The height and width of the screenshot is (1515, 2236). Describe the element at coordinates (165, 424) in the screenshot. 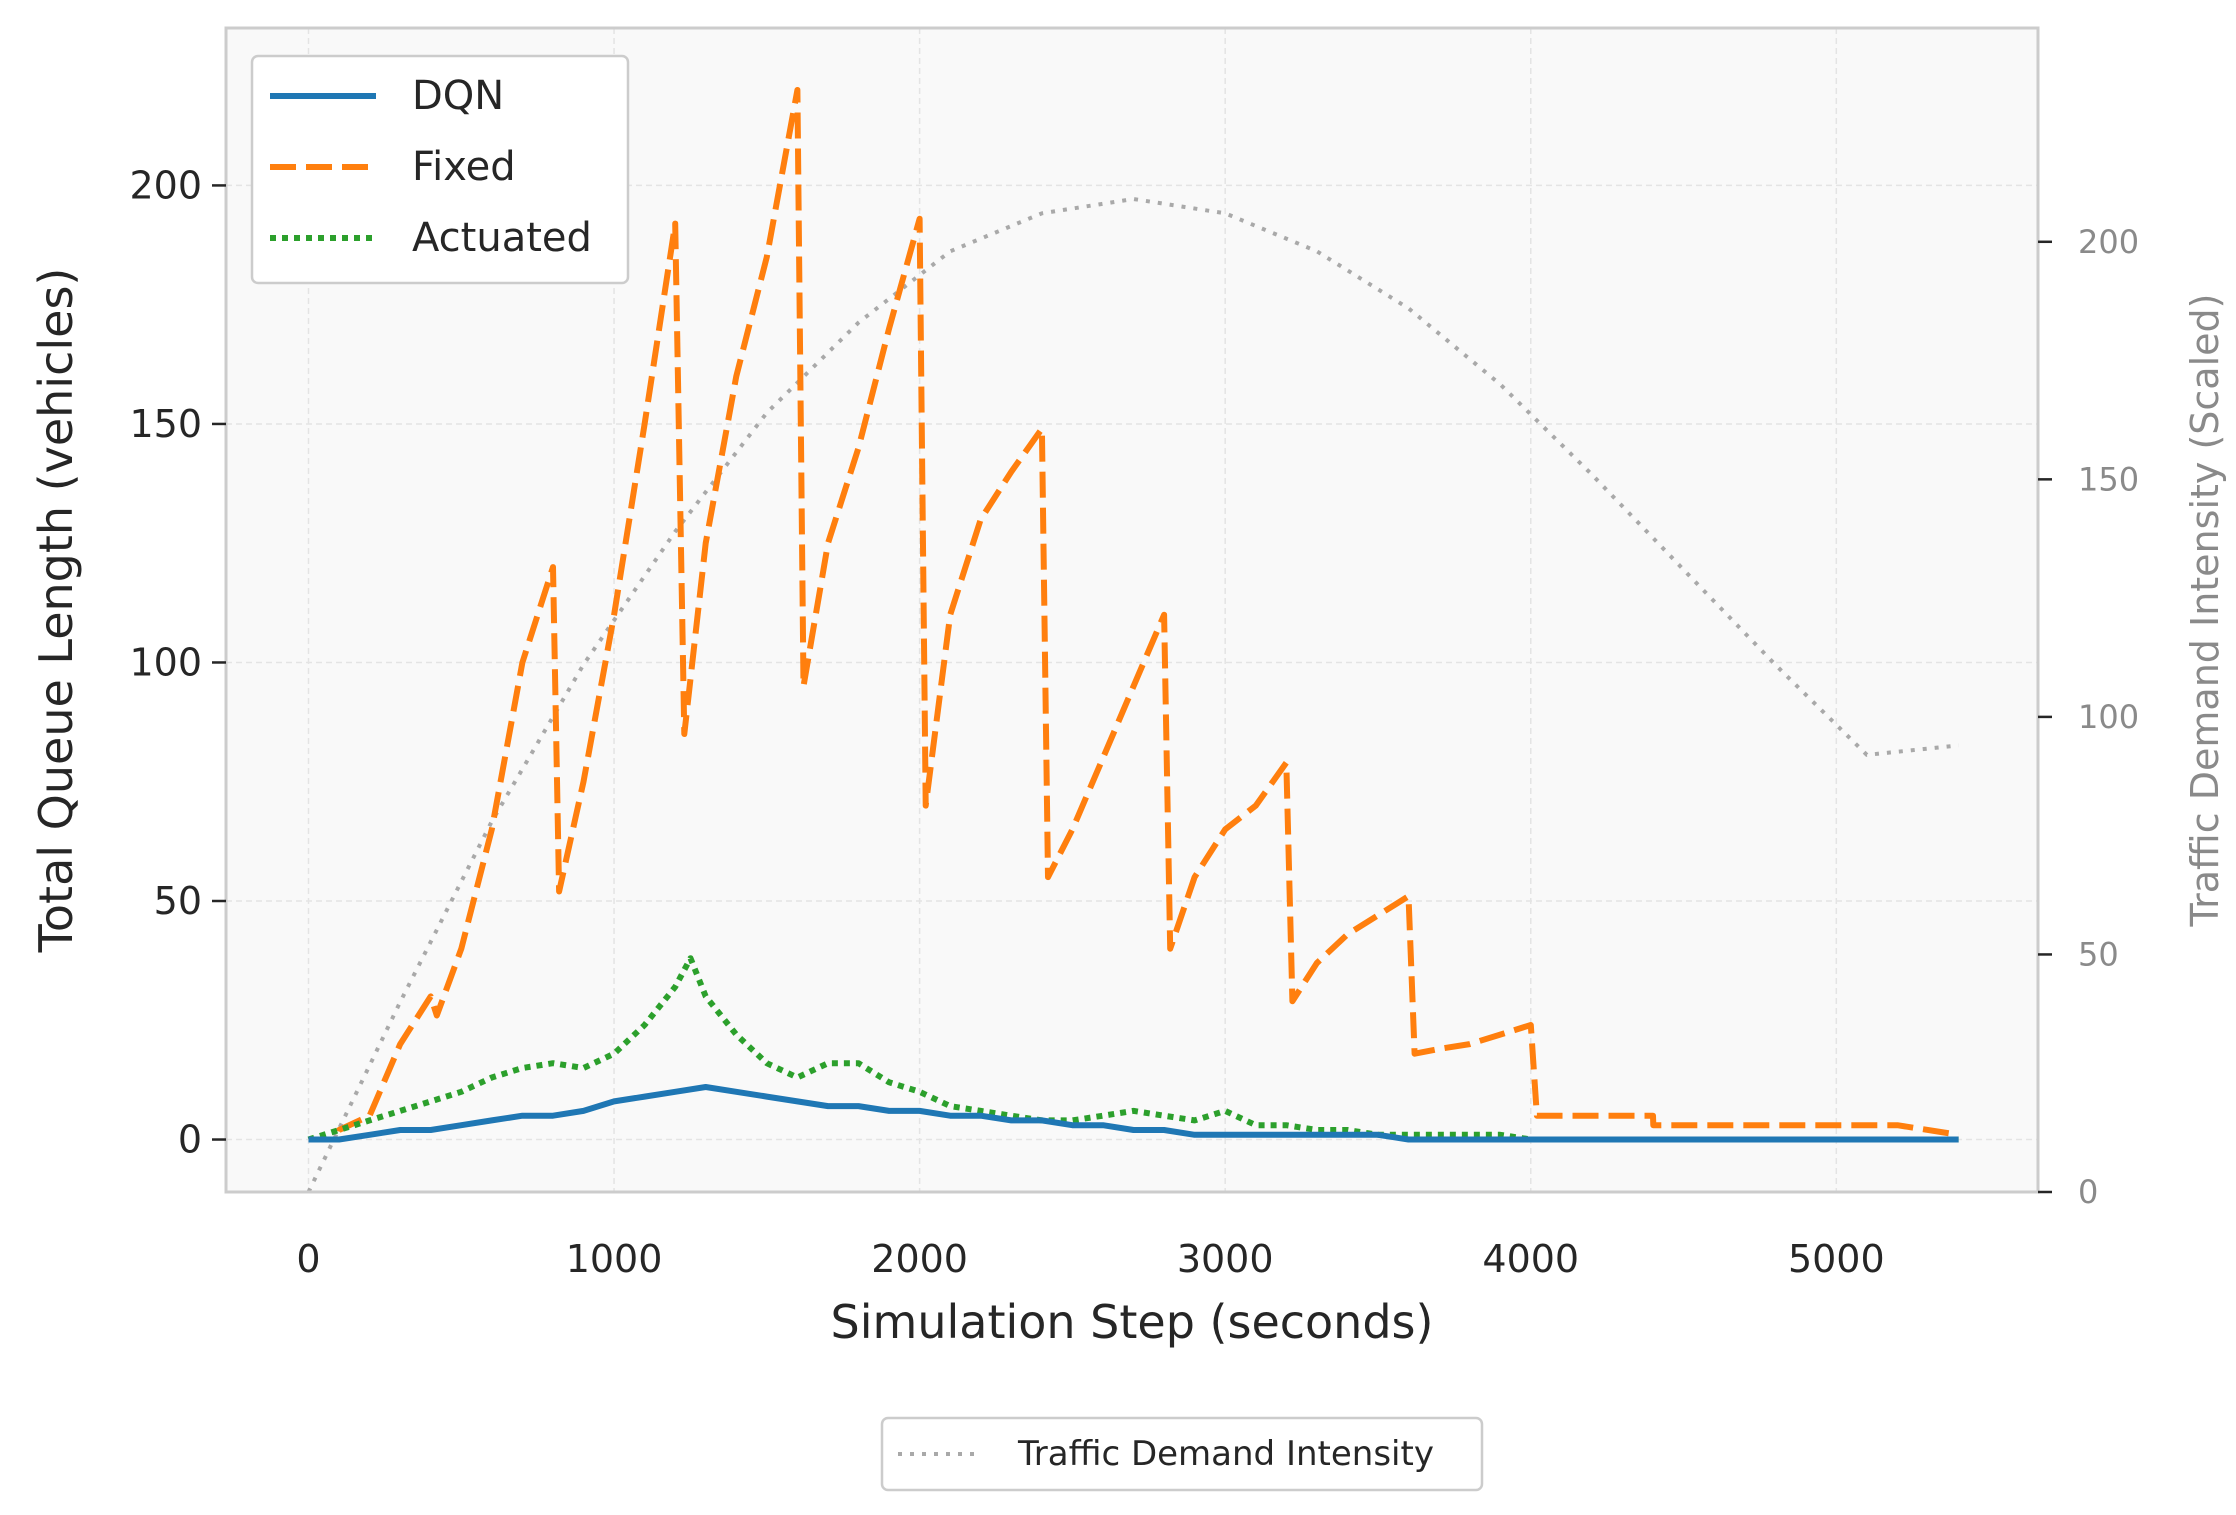

I see `y-tick-label: 150` at that location.